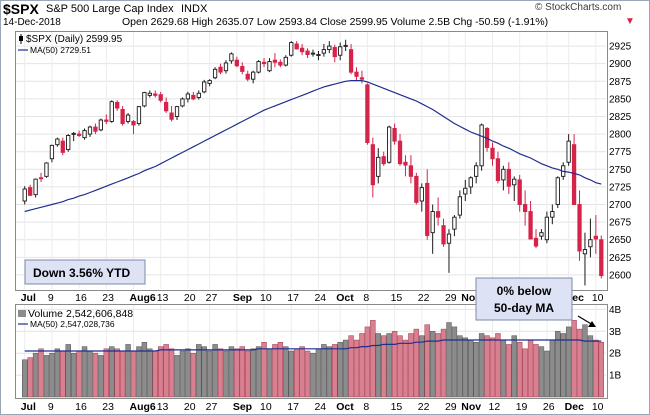 Image resolution: width=650 pixels, height=415 pixels. What do you see at coordinates (28, 298) in the screenshot?
I see `date-tick-label: Jul` at bounding box center [28, 298].